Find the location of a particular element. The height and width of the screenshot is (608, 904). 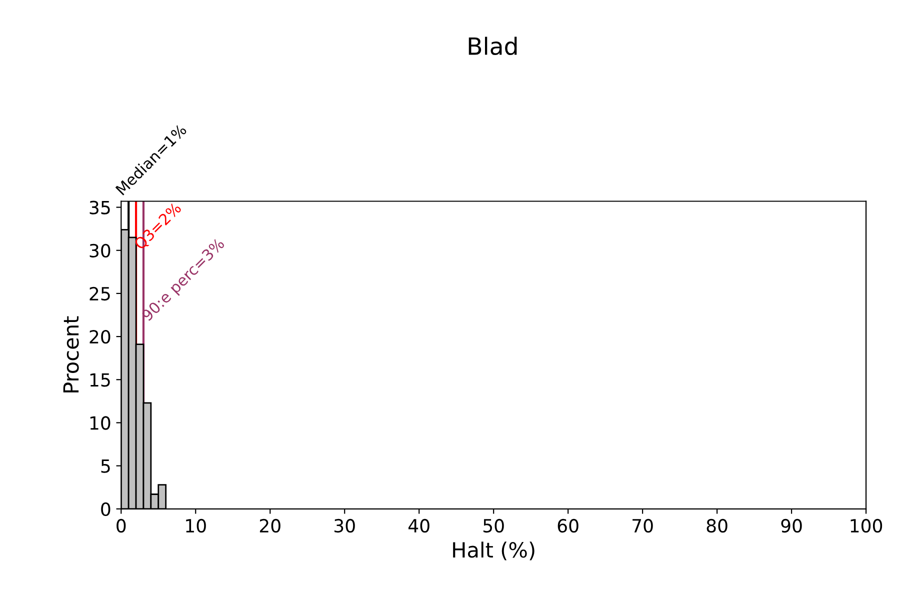

y-axis-title: Procent is located at coordinates (71, 354).